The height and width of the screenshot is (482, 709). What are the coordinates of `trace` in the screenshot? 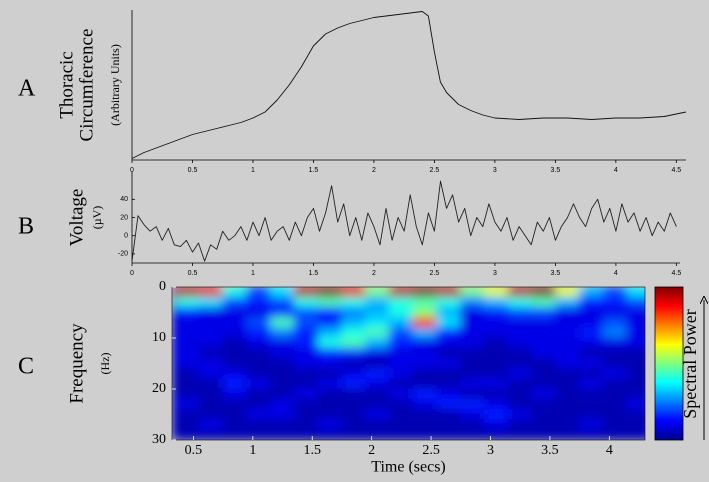 It's located at (404, 221).